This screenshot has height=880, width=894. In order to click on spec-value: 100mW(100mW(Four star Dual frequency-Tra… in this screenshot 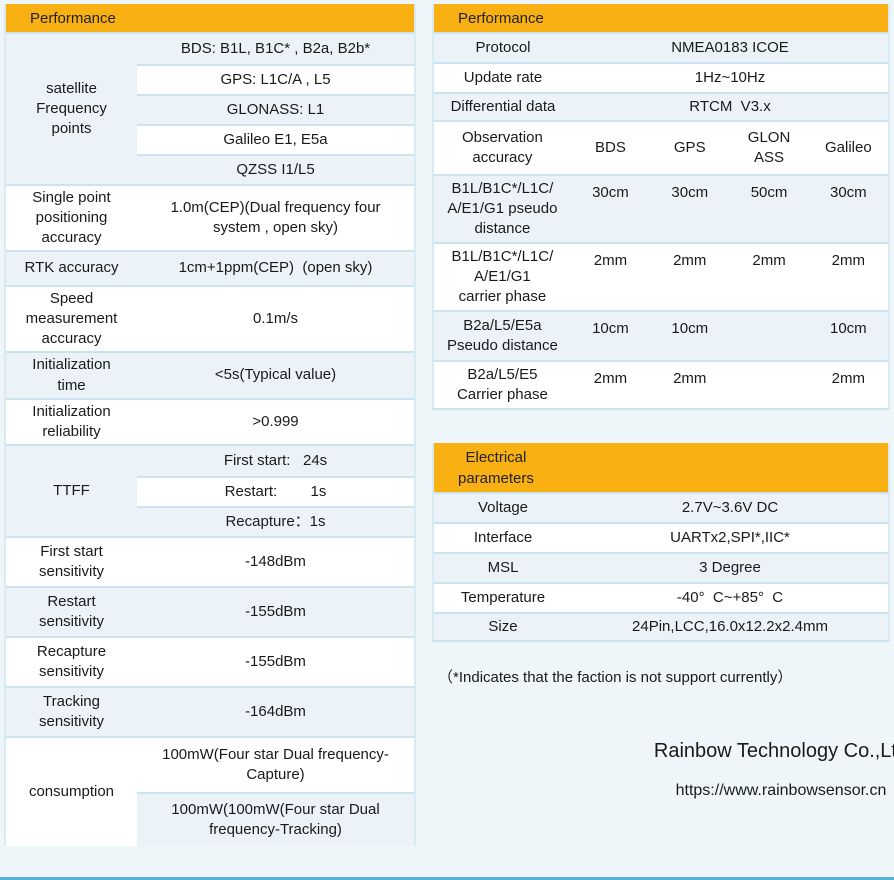, I will do `click(275, 819)`.